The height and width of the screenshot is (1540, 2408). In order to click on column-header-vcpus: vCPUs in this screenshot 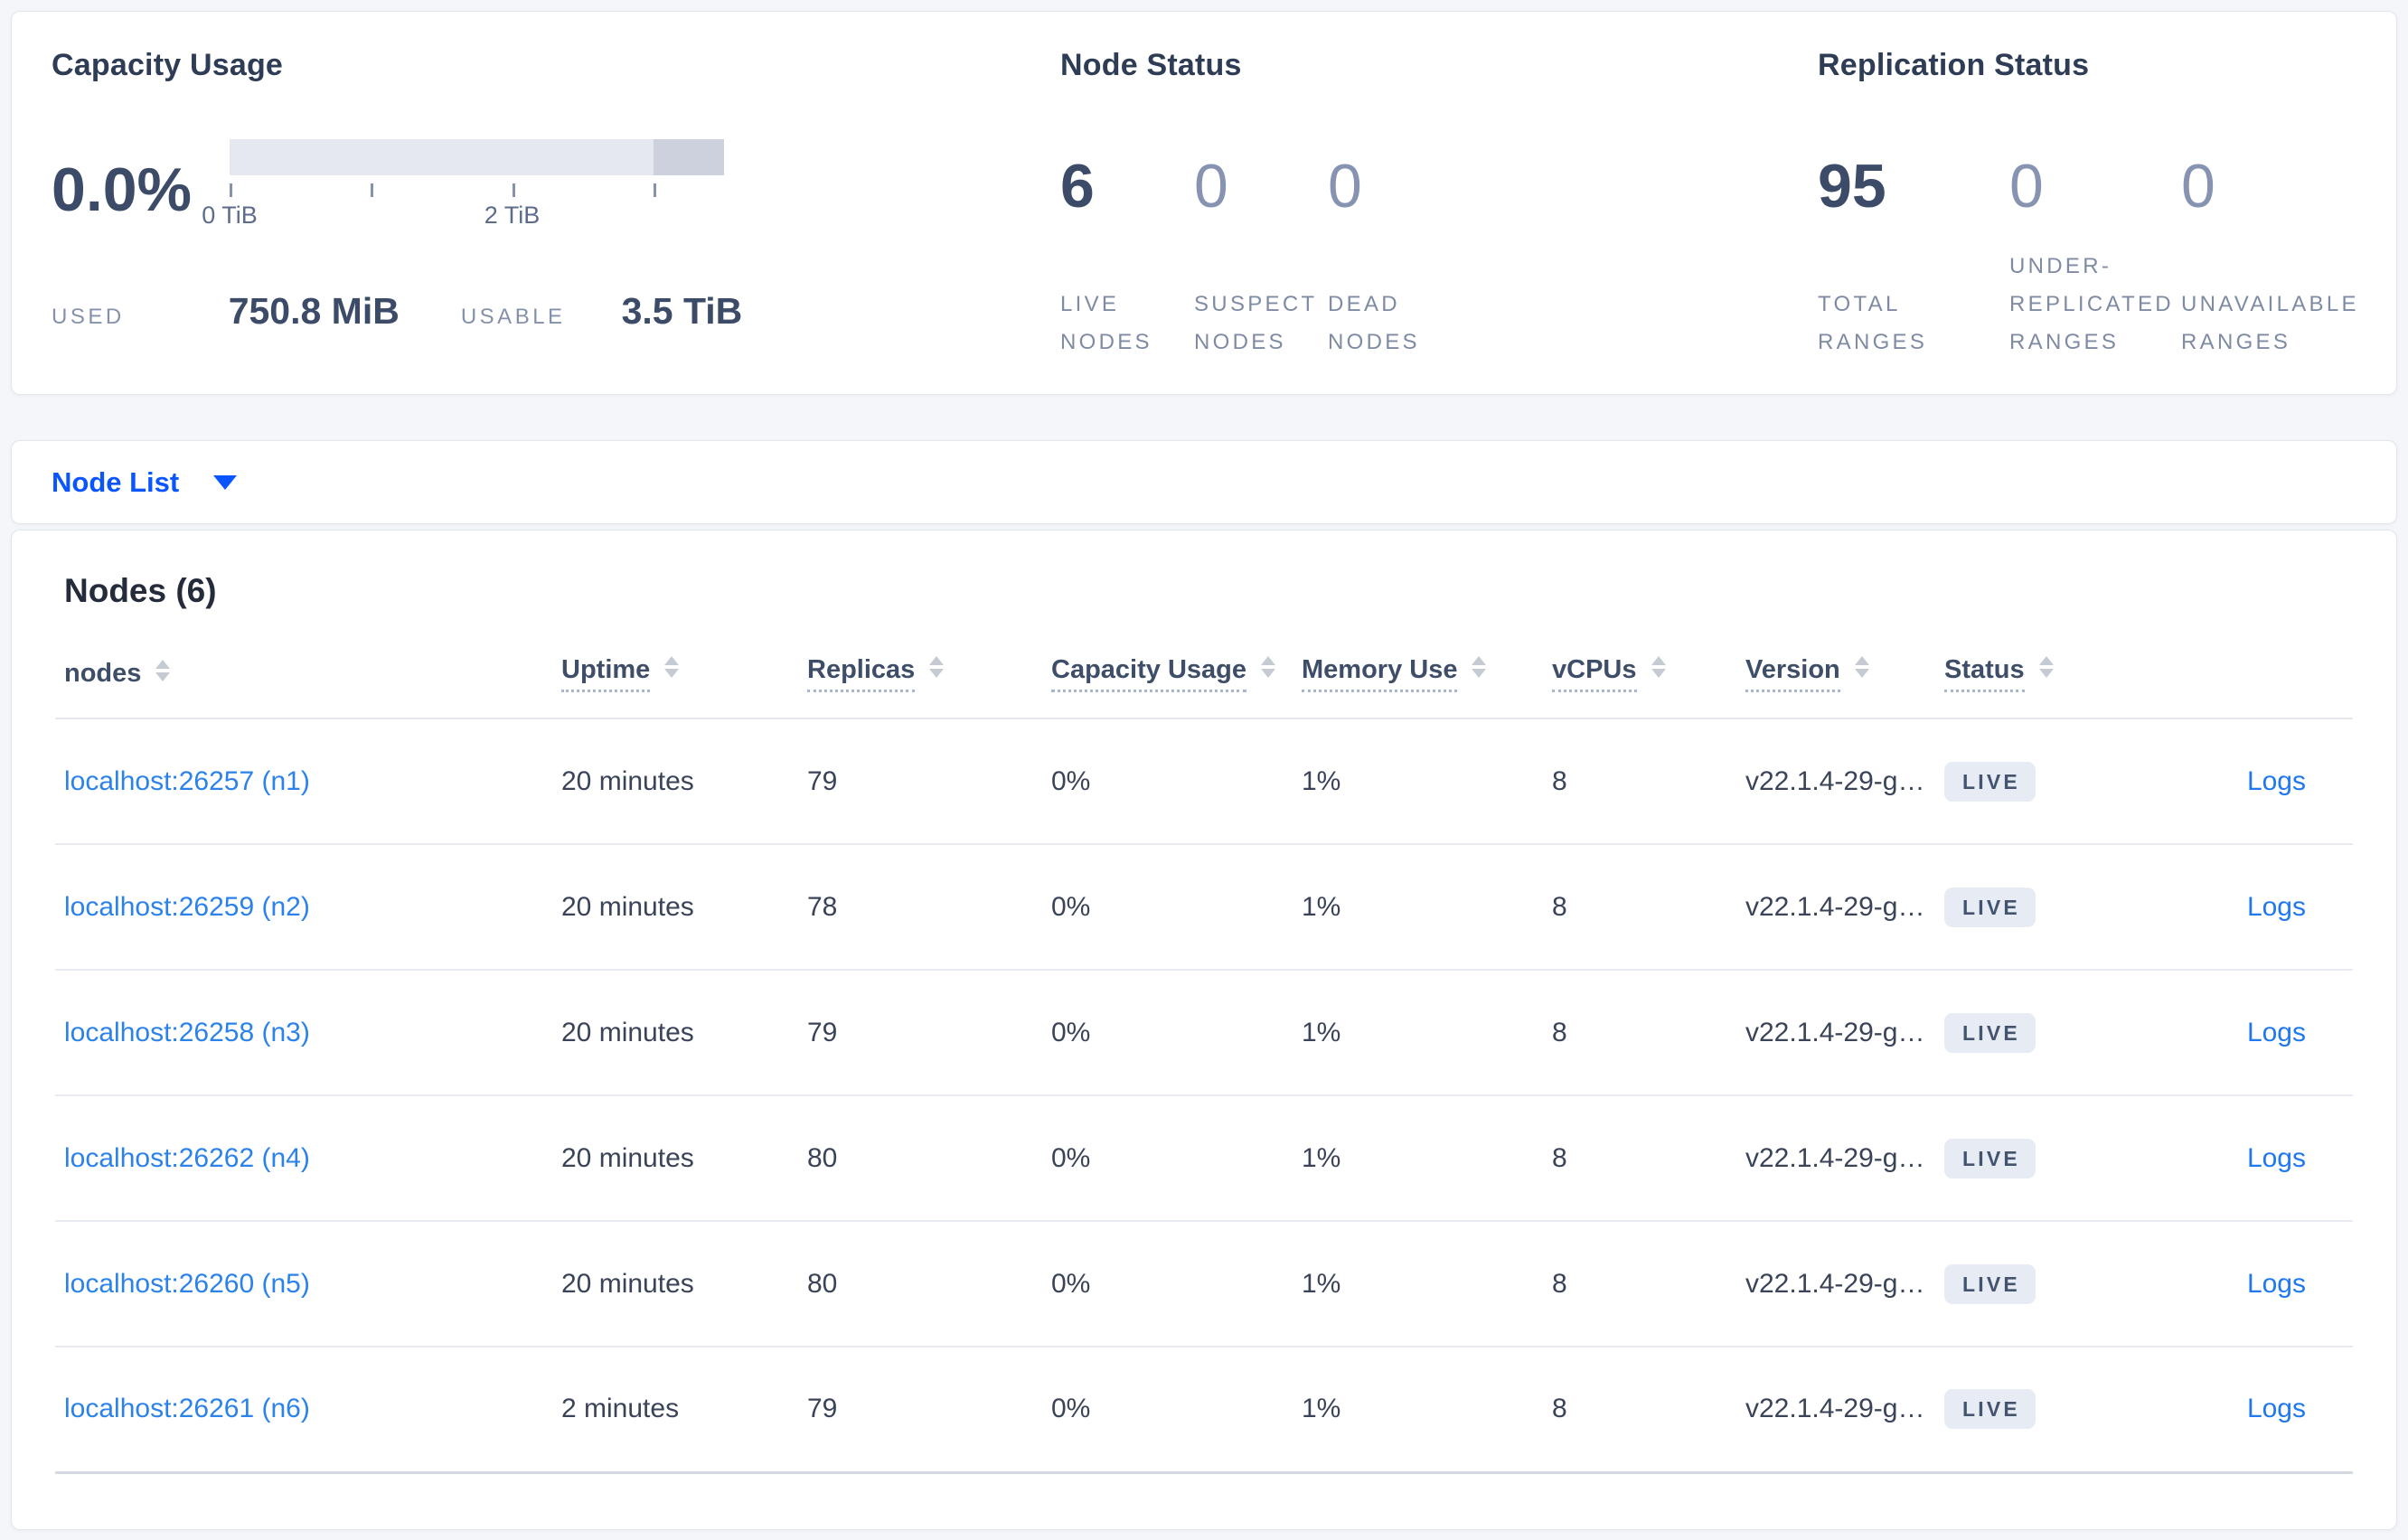, I will do `click(1639, 687)`.